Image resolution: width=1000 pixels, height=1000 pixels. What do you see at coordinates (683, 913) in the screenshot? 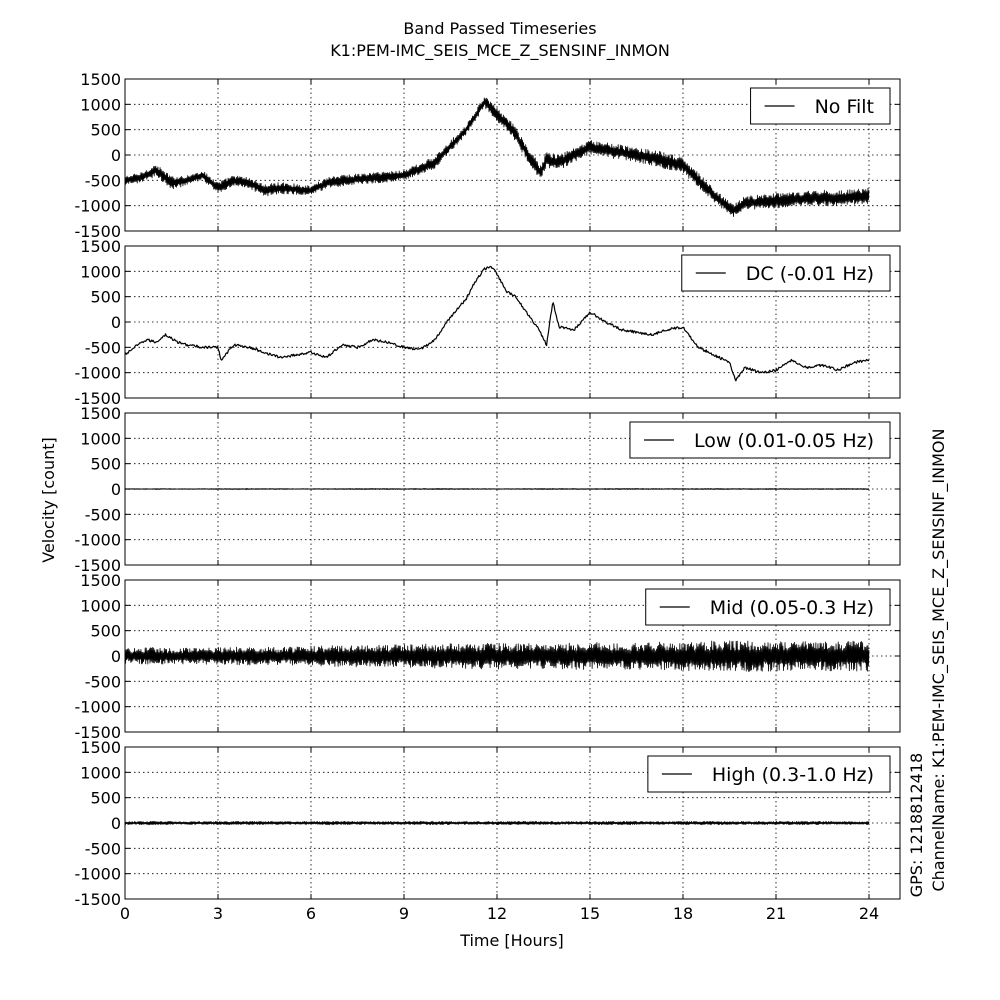
I see `x-tick-label: 18` at bounding box center [683, 913].